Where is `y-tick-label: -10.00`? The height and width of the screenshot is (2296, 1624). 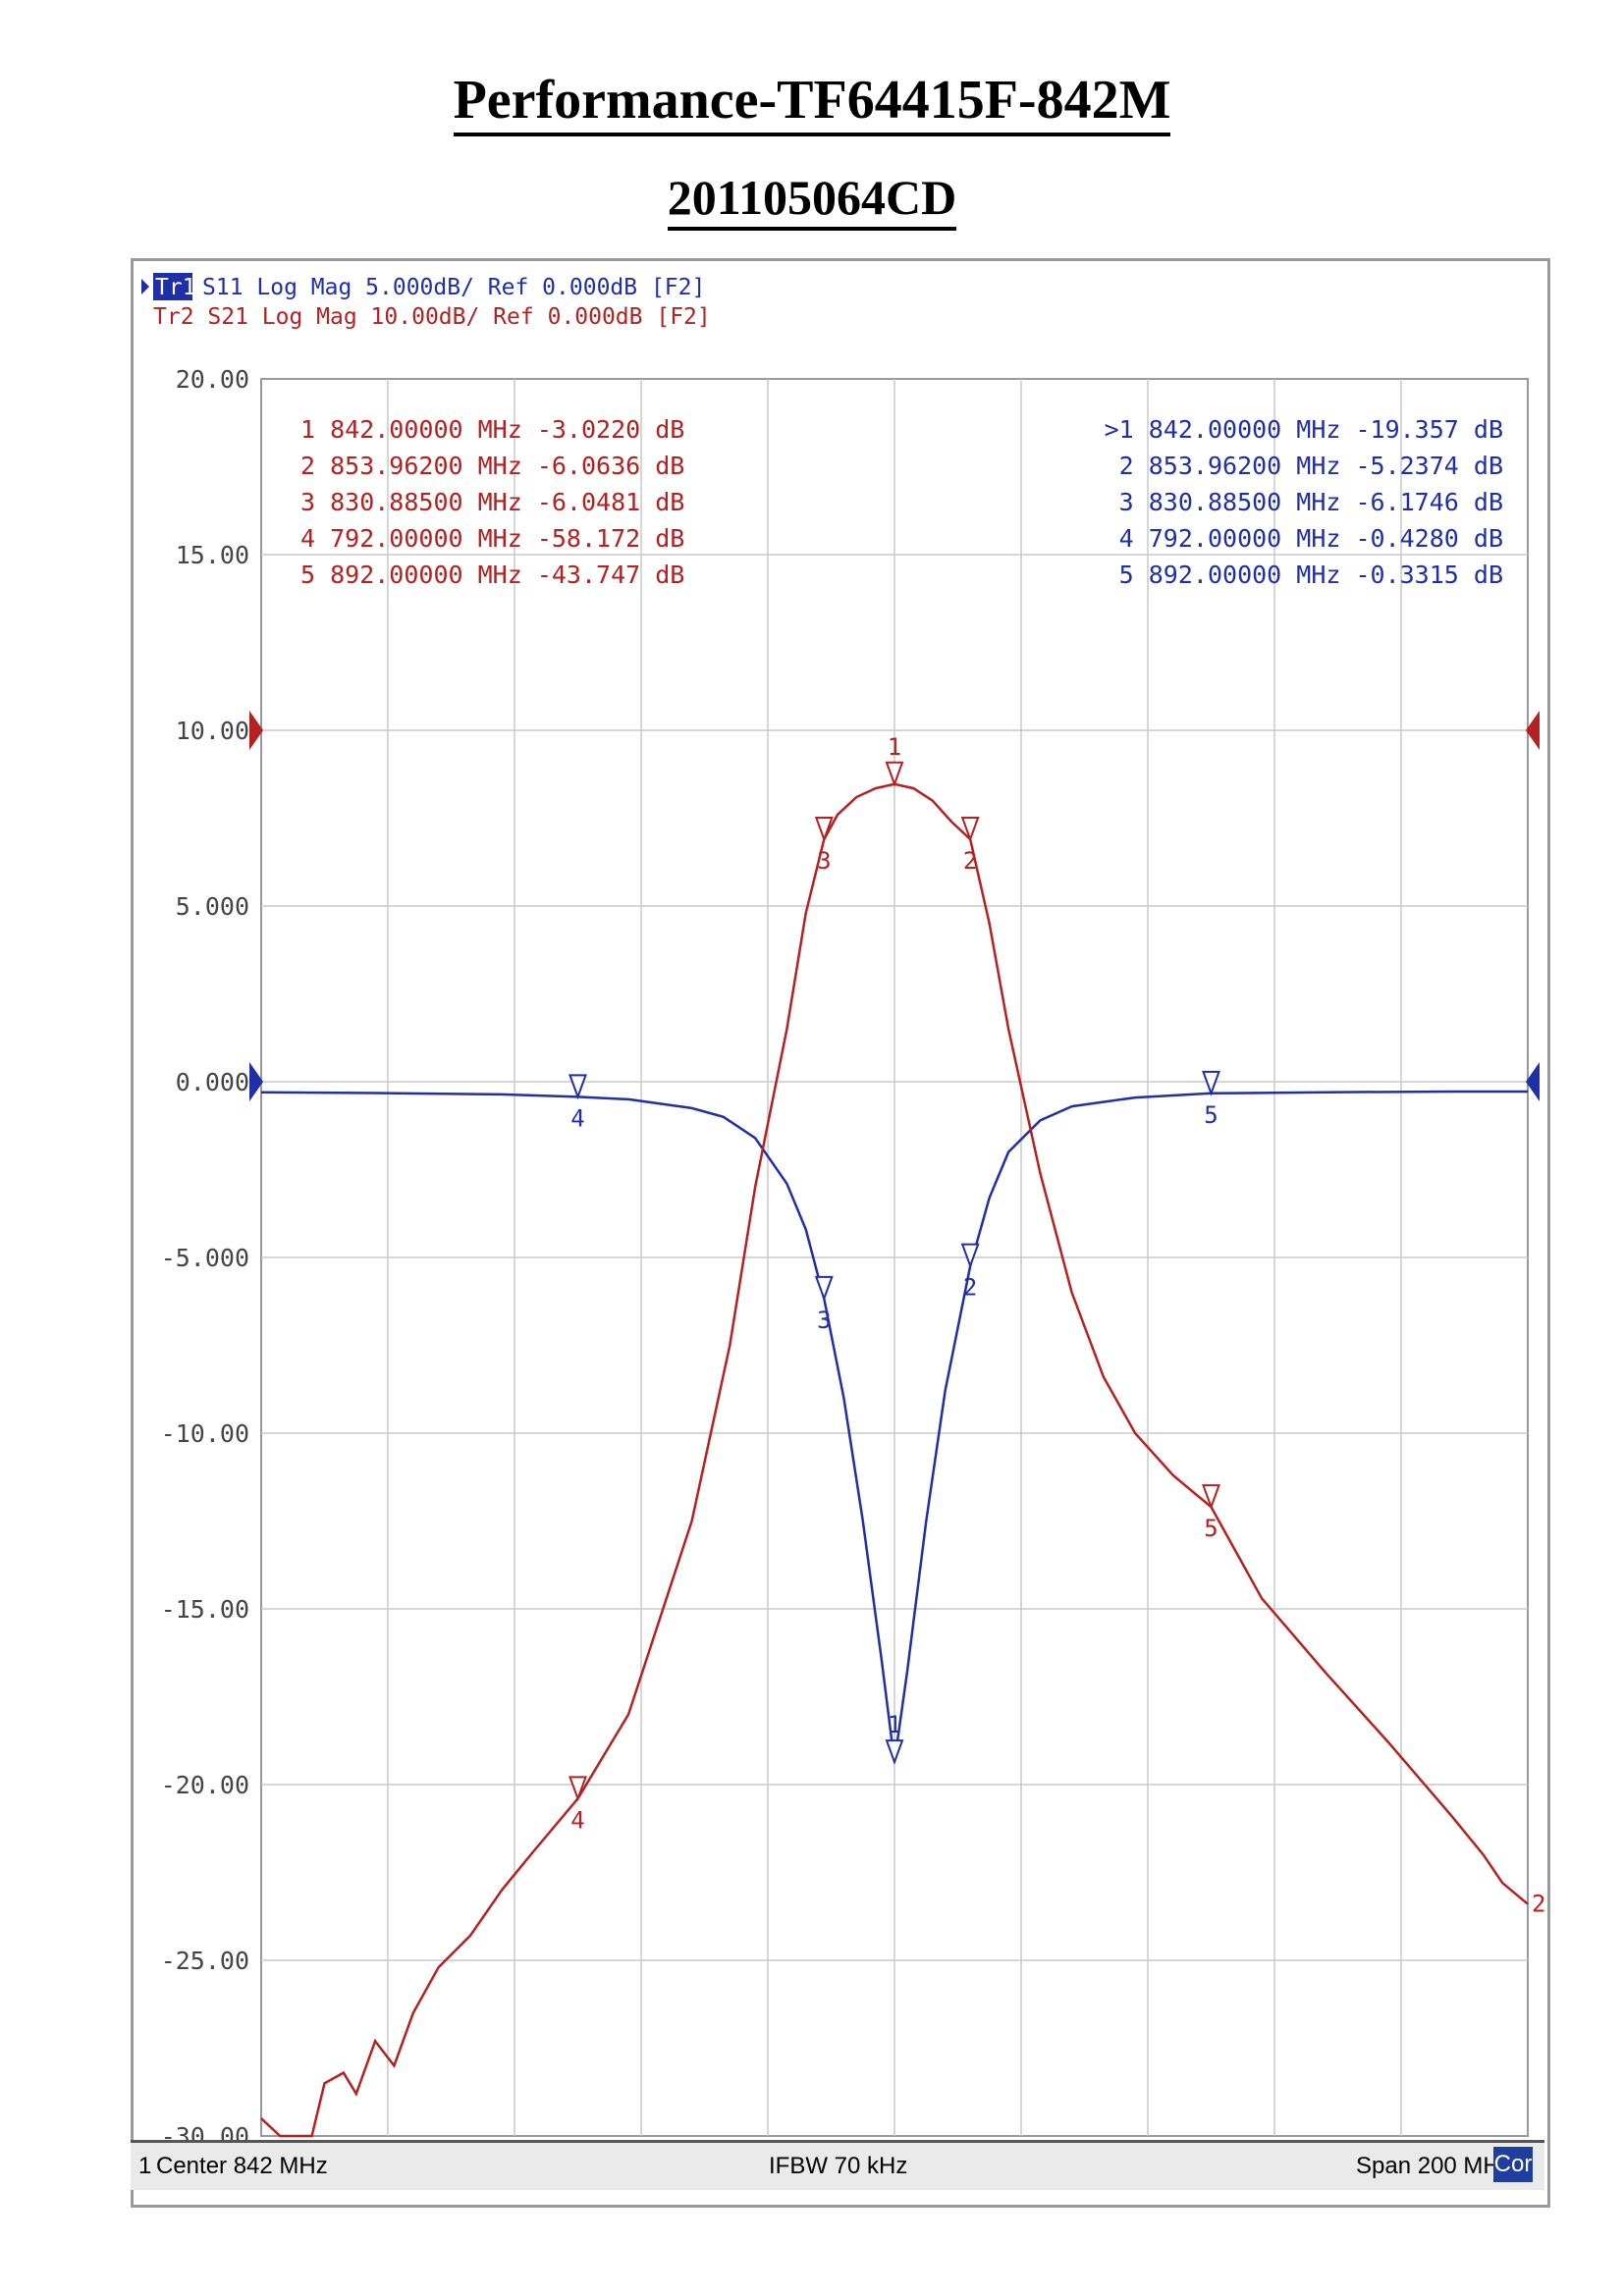
y-tick-label: -10.00 is located at coordinates (205, 1433).